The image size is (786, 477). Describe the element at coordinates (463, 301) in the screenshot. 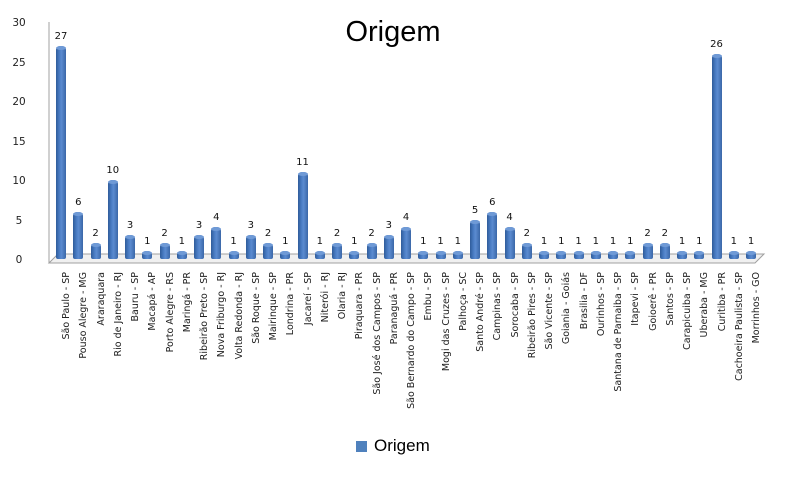

I see `x-tick-label: Palhoça - SC` at that location.